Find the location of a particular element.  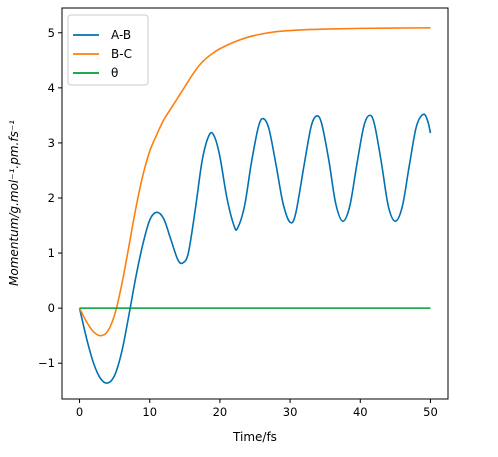

legend-box is located at coordinates (108, 50).